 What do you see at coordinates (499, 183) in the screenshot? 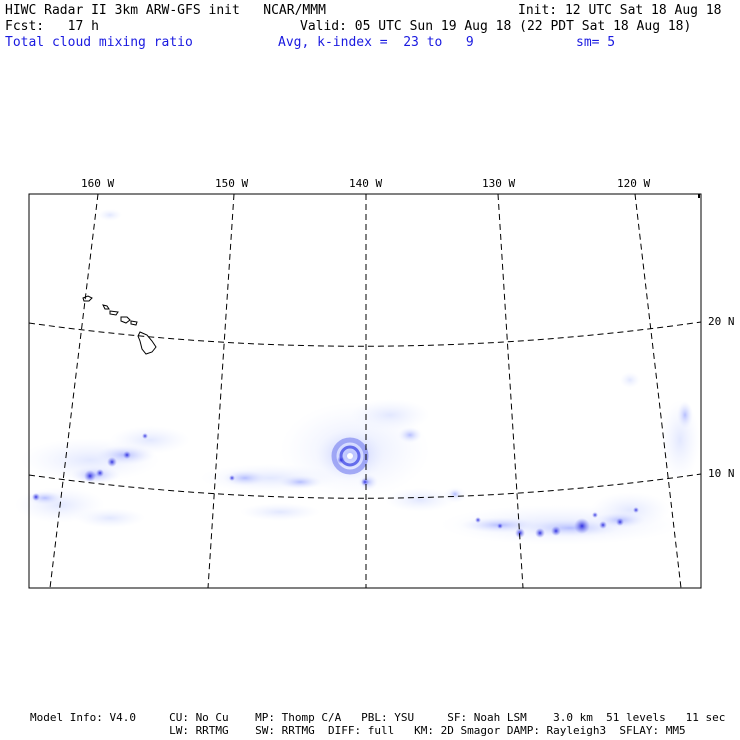
I see `lon-label-130w: 130 W` at bounding box center [499, 183].